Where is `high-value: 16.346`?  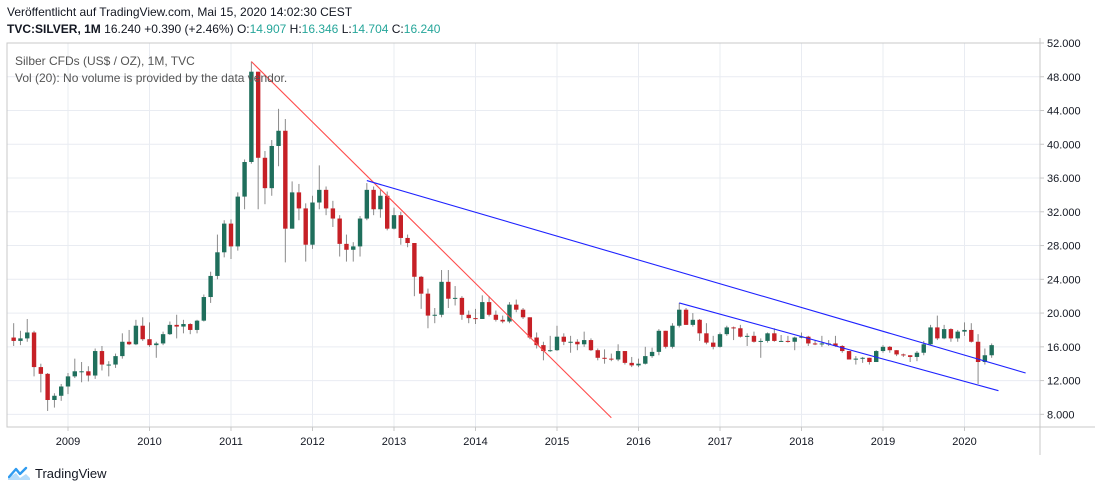 high-value: 16.346 is located at coordinates (320, 29).